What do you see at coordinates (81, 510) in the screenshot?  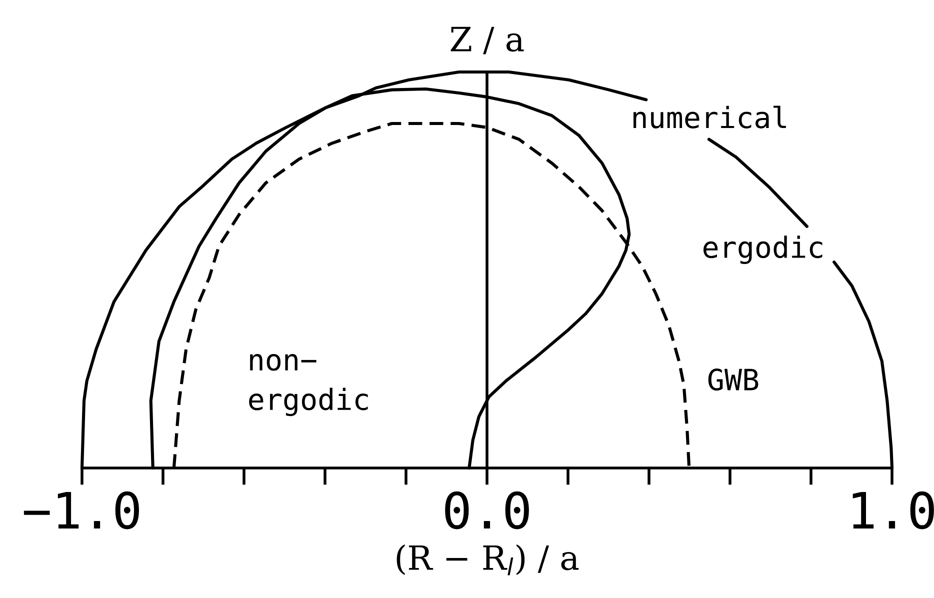 I see `x-tick-label: −1.0` at bounding box center [81, 510].